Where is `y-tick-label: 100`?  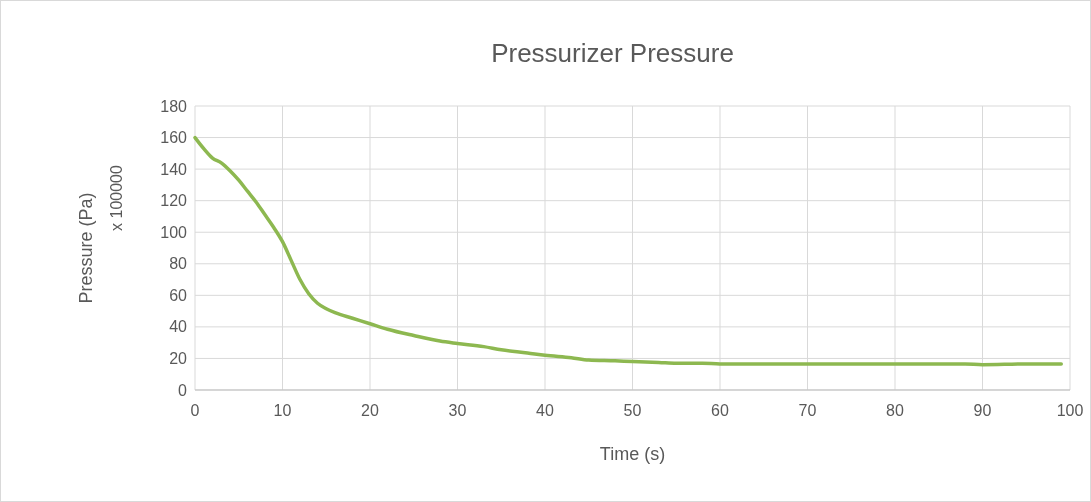
y-tick-label: 100 is located at coordinates (174, 232).